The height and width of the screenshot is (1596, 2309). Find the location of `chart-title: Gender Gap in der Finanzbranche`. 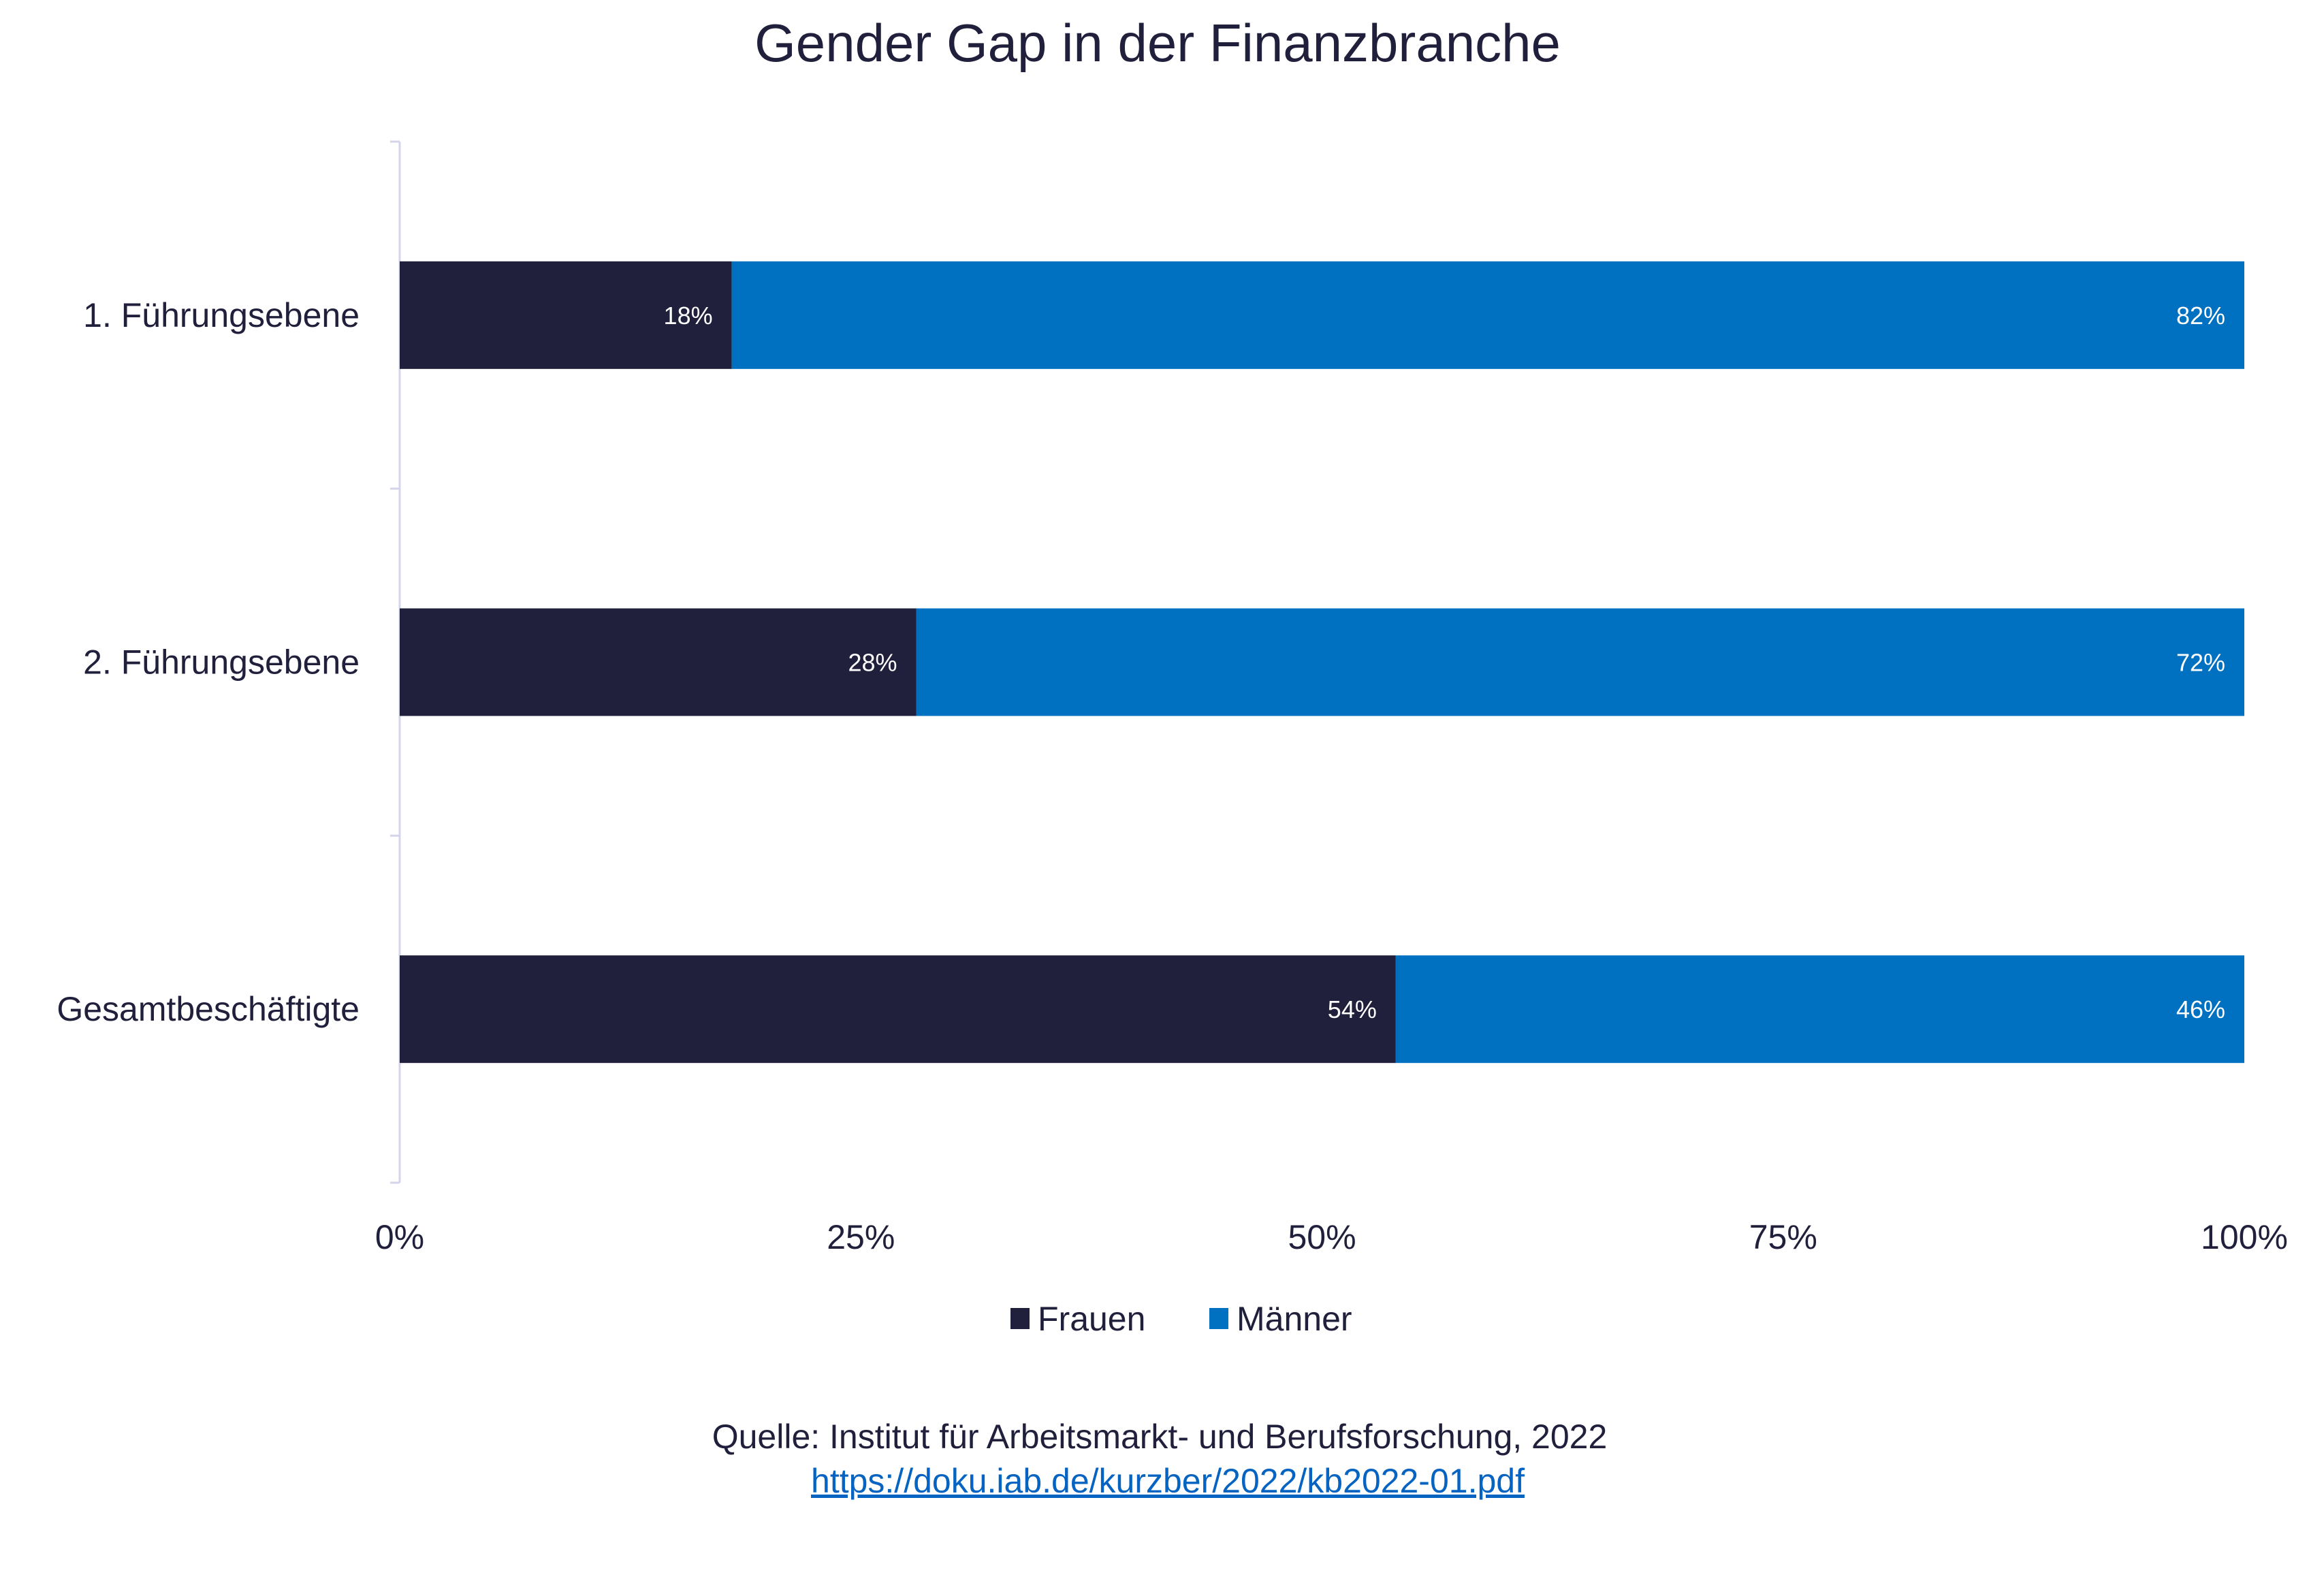

chart-title: Gender Gap in der Finanzbranche is located at coordinates (1157, 43).